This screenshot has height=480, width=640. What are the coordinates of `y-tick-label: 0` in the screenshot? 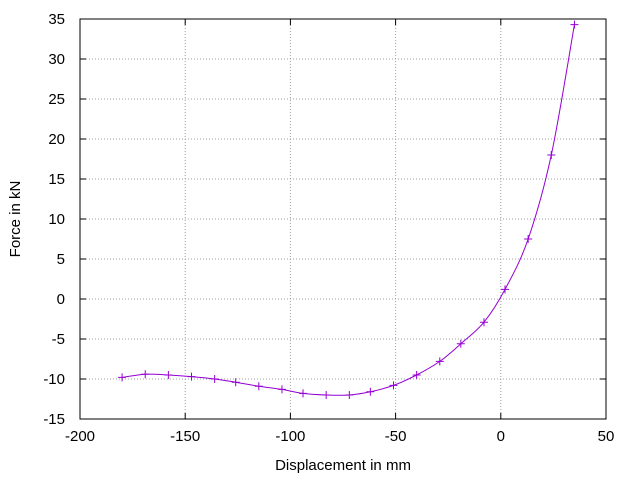 It's located at (61, 299).